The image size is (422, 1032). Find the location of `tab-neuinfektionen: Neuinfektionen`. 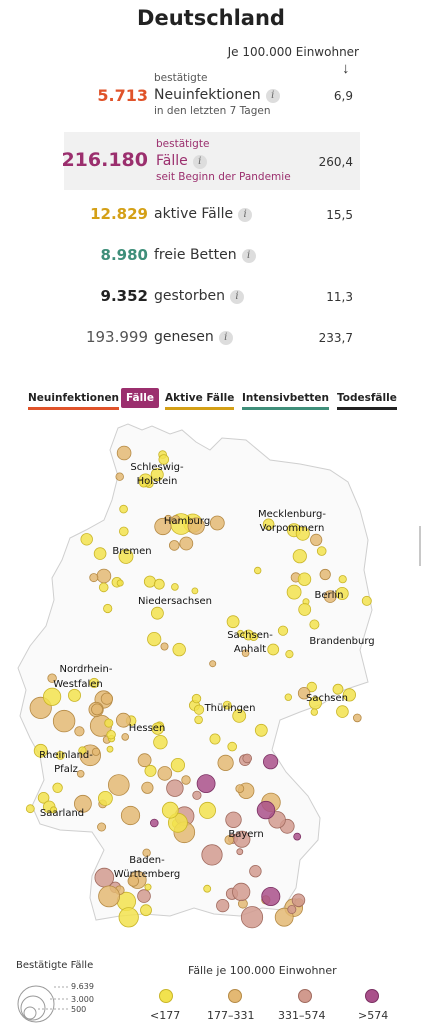

tab-neuinfektionen: Neuinfektionen is located at coordinates (74, 399).